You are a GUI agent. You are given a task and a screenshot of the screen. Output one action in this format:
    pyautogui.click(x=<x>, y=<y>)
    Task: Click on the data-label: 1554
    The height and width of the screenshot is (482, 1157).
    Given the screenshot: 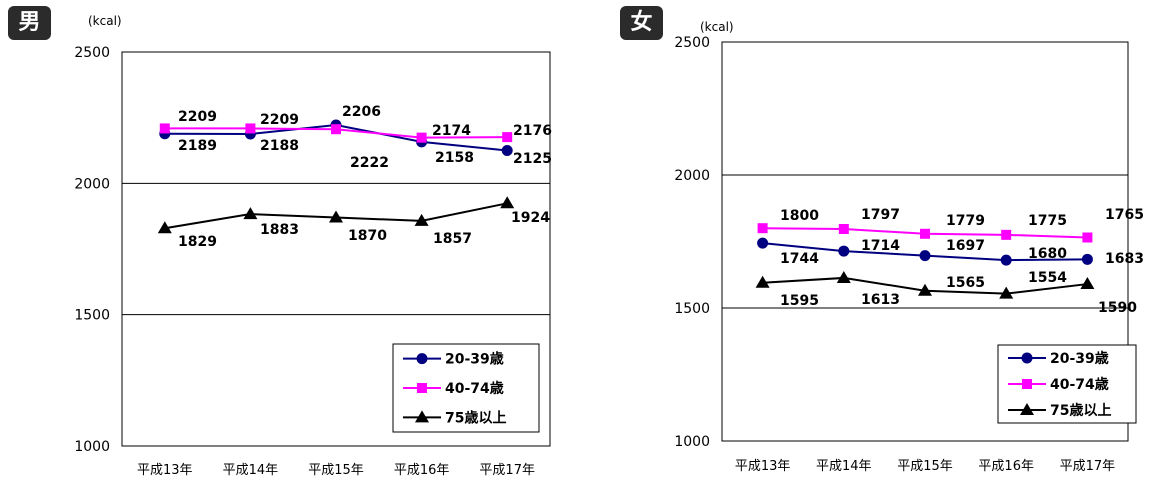 What is the action you would take?
    pyautogui.click(x=1047, y=278)
    